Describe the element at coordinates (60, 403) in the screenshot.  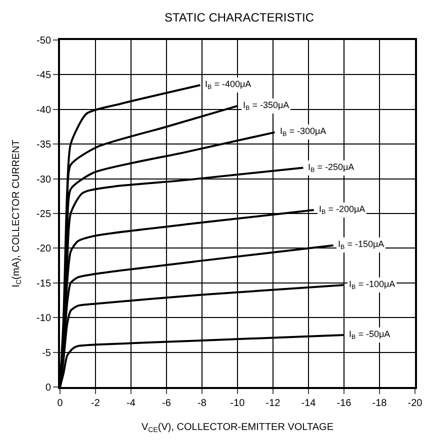
I see `x-tick-label: 0` at that location.